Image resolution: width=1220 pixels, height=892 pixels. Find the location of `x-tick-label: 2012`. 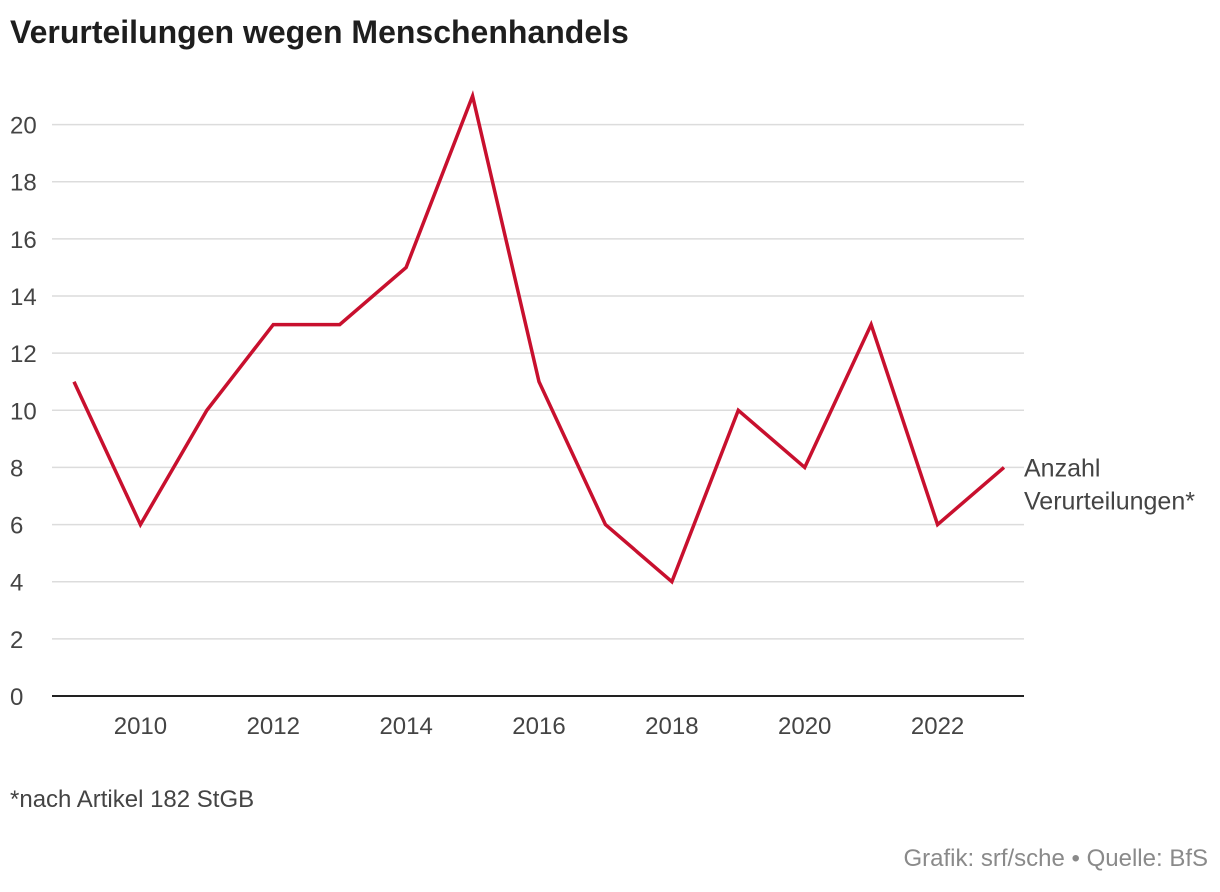

x-tick-label: 2012 is located at coordinates (273, 726).